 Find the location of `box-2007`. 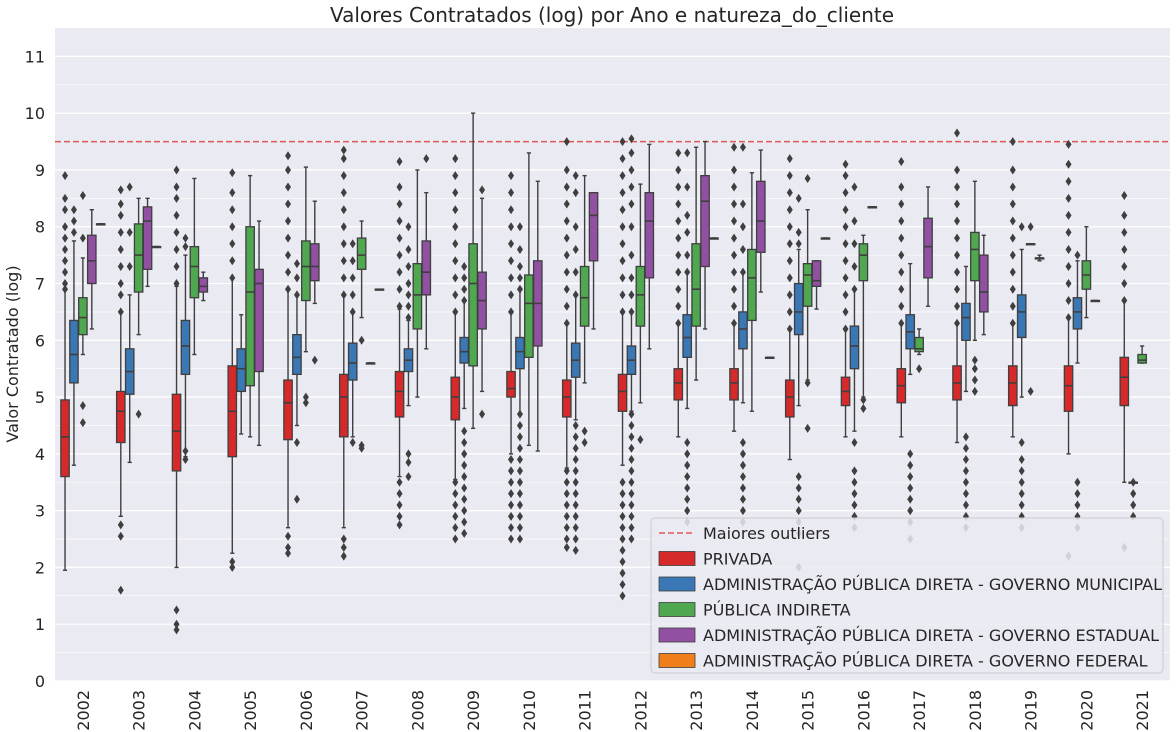

box-2007 is located at coordinates (361, 336).